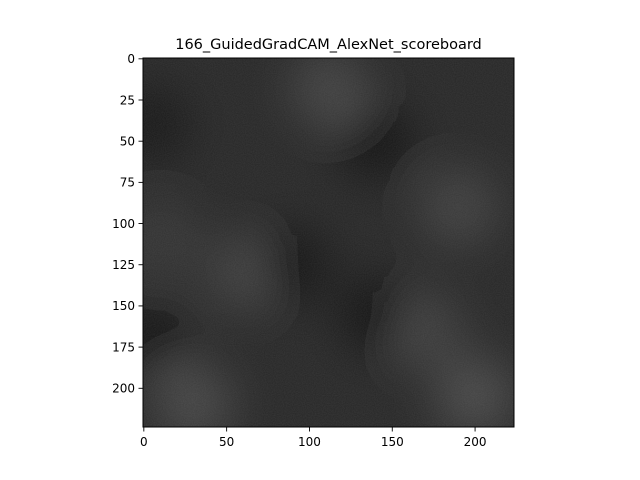 The height and width of the screenshot is (480, 640). What do you see at coordinates (123, 389) in the screenshot?
I see `y-tick-label: 200` at bounding box center [123, 389].